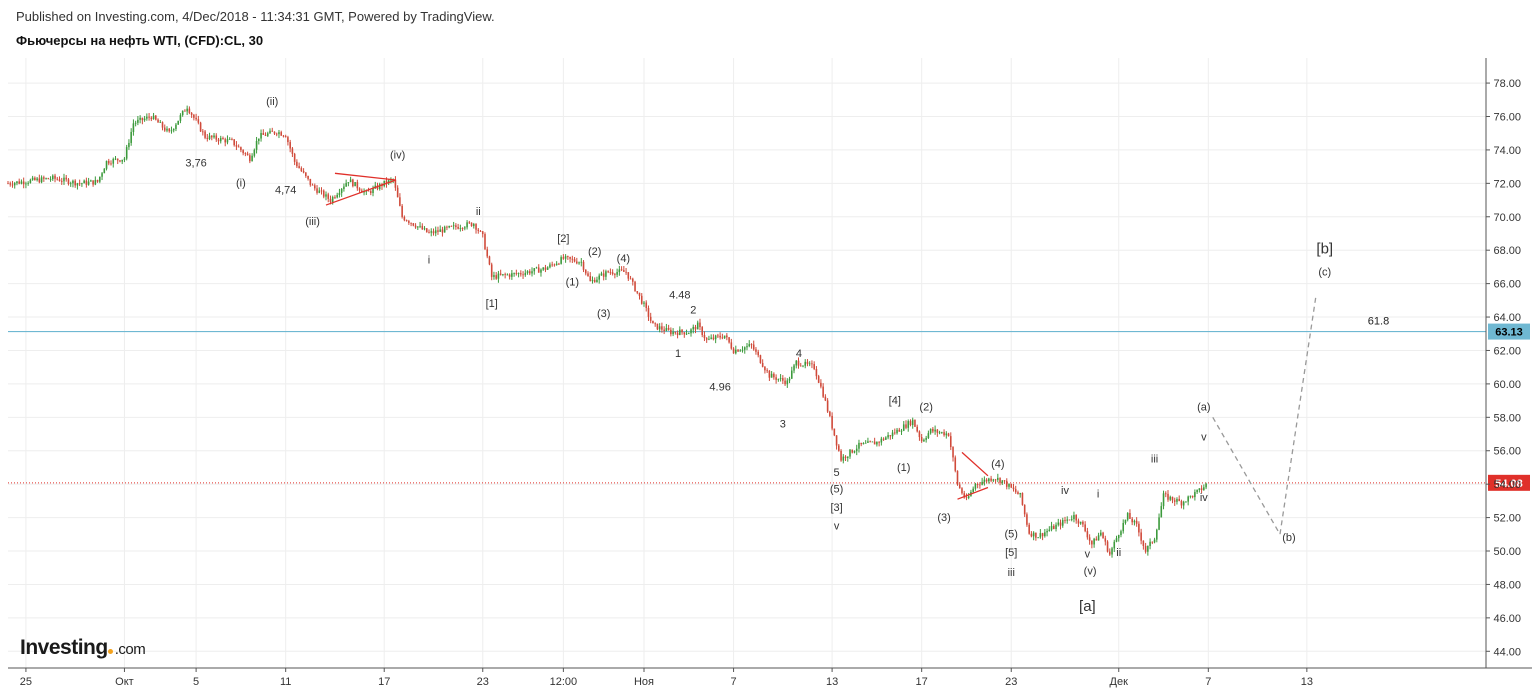  Describe the element at coordinates (312, 222) in the screenshot. I see `wave-label: (iii)` at that location.